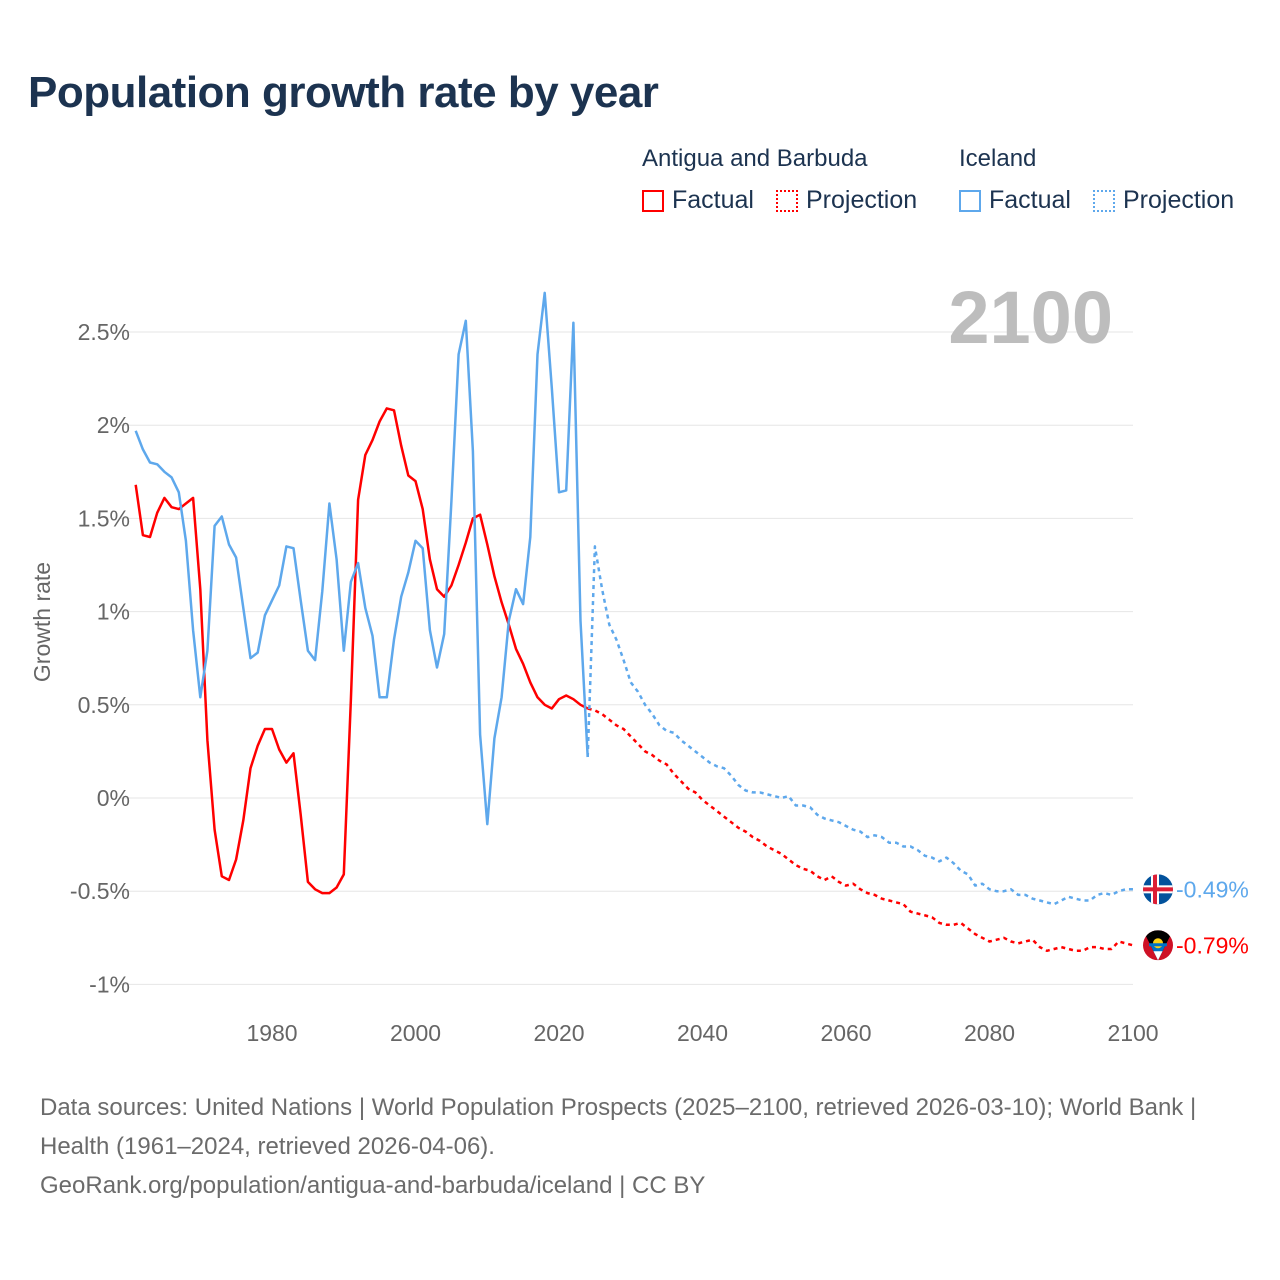 The image size is (1280, 1280). What do you see at coordinates (1132, 1033) in the screenshot?
I see `x-tick-label: 2100` at bounding box center [1132, 1033].